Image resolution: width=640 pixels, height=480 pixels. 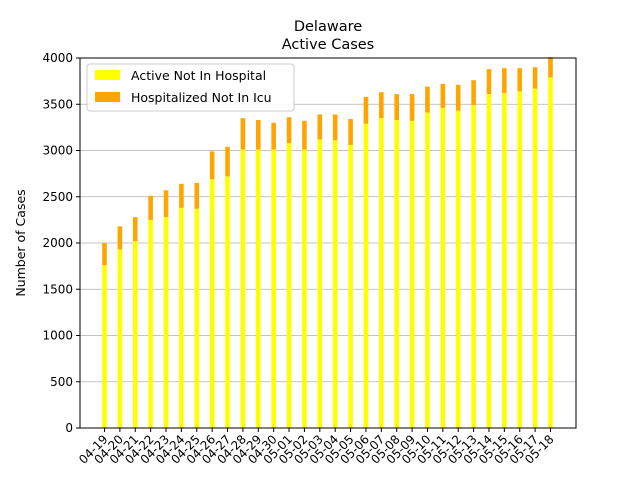 What do you see at coordinates (57, 197) in the screenshot?
I see `y-tick-label-2500: 2500` at bounding box center [57, 197].